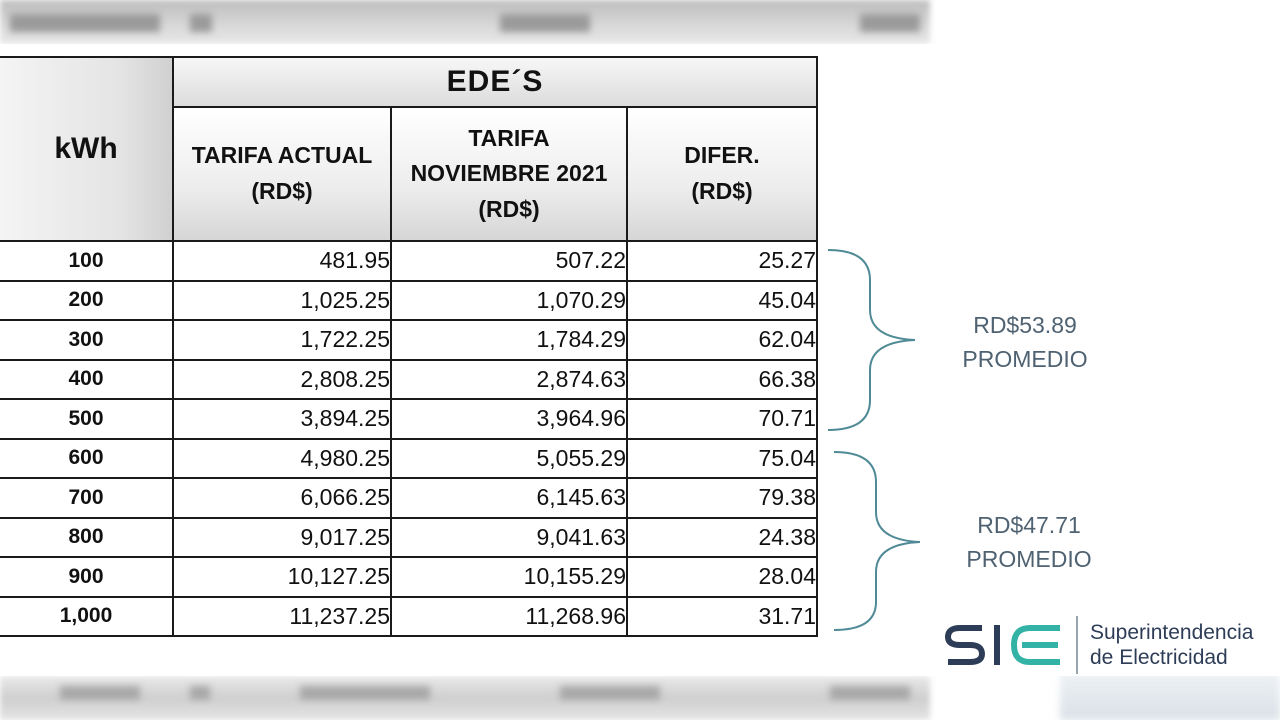 This screenshot has height=720, width=1280. I want to click on table-row: 600 4,980.25 5,055.29 75.04, so click(409, 458).